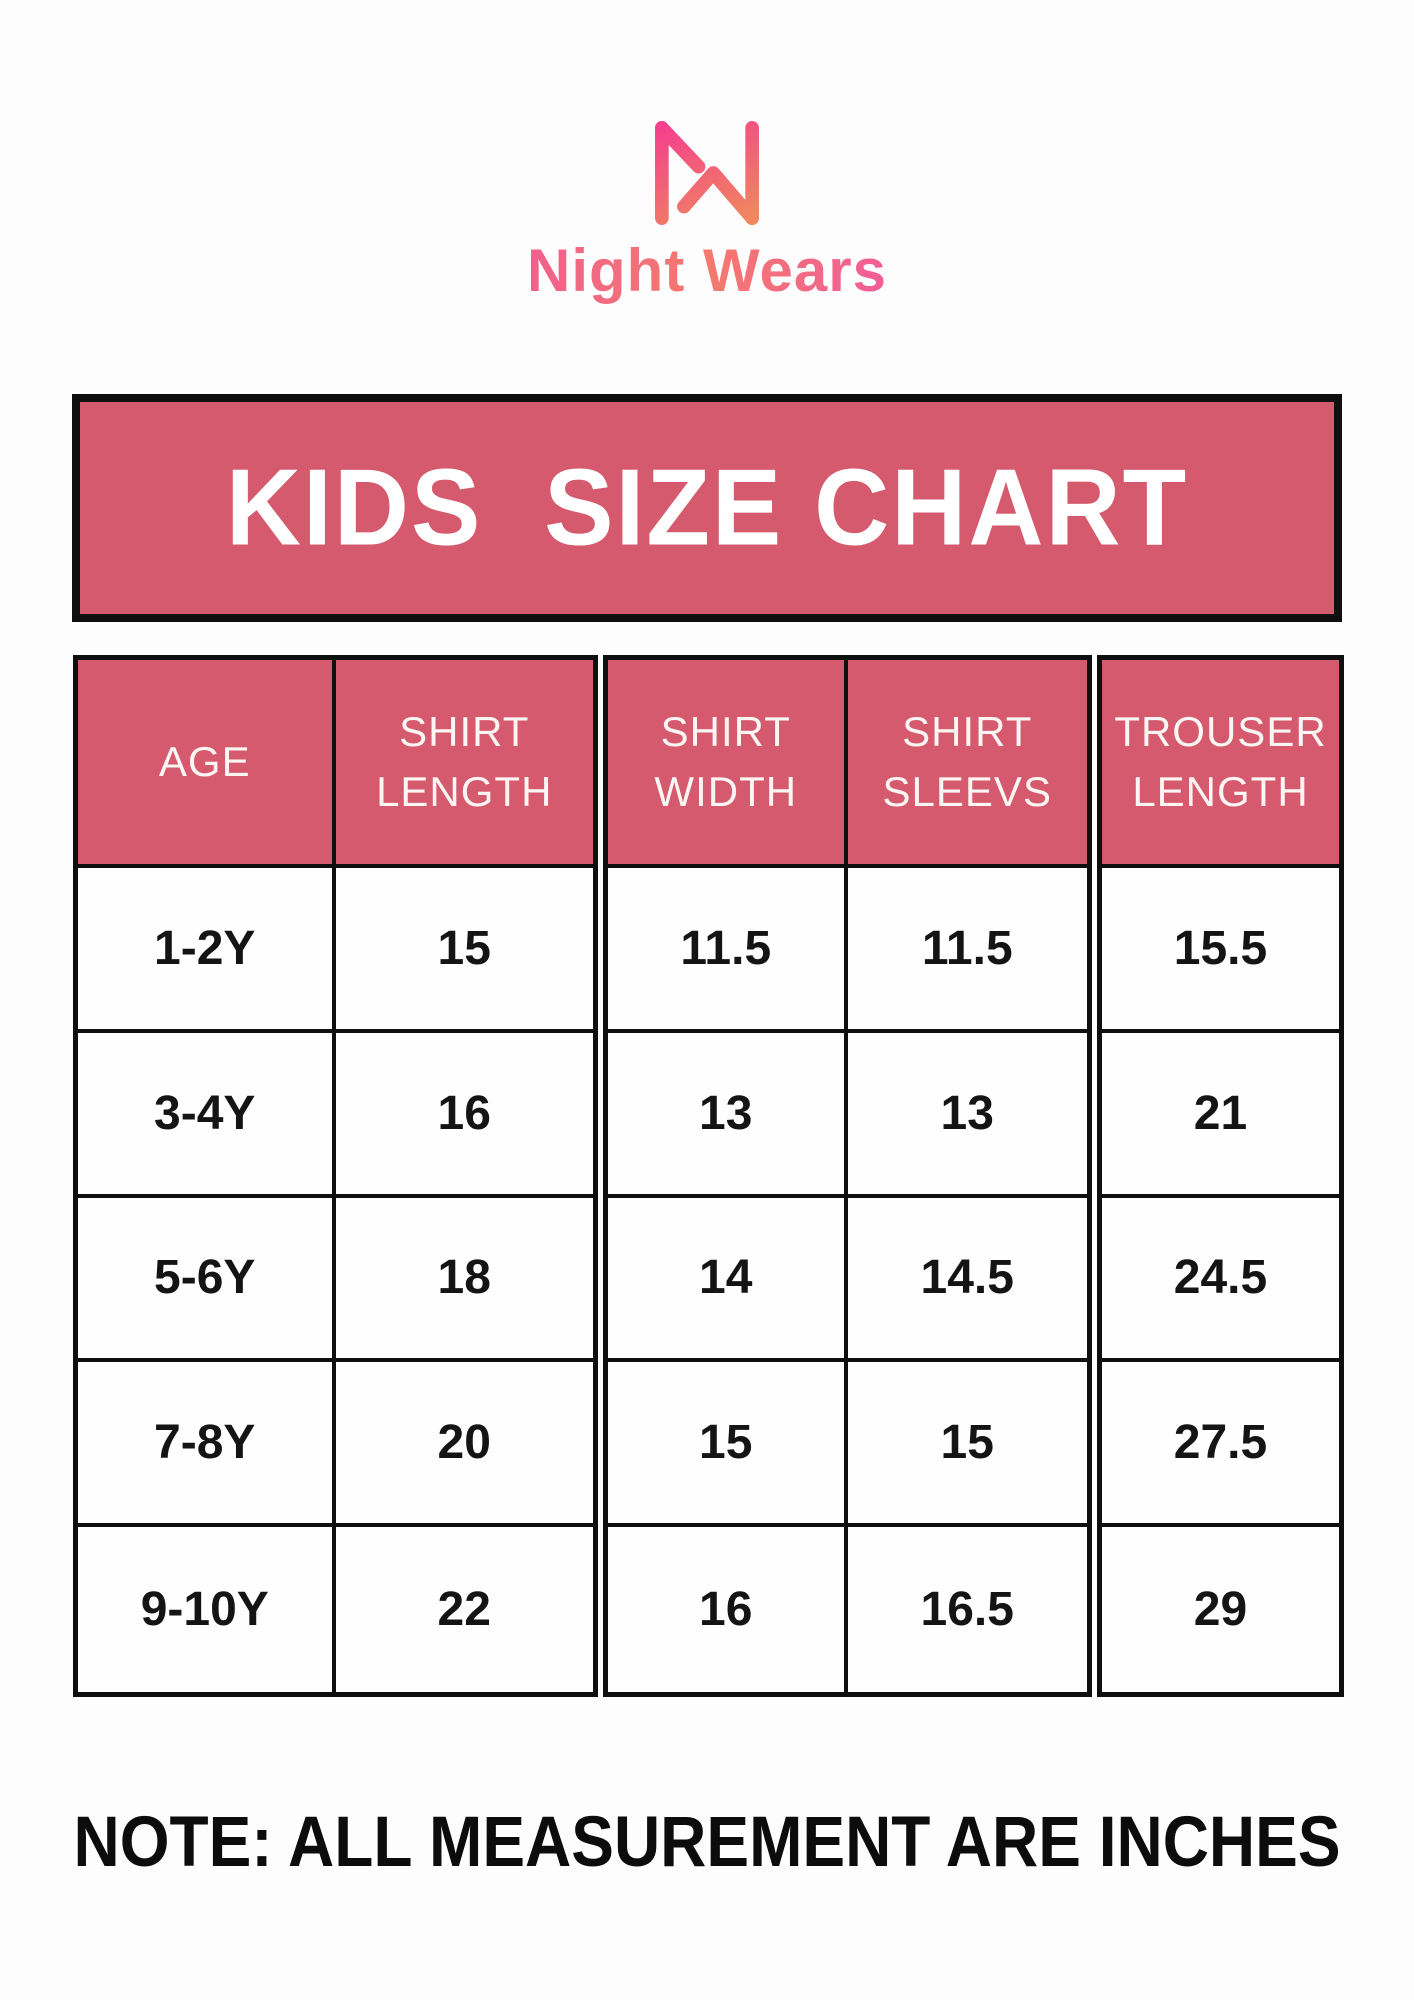  Describe the element at coordinates (728, 1445) in the screenshot. I see `cell-shirt-width: 15` at that location.